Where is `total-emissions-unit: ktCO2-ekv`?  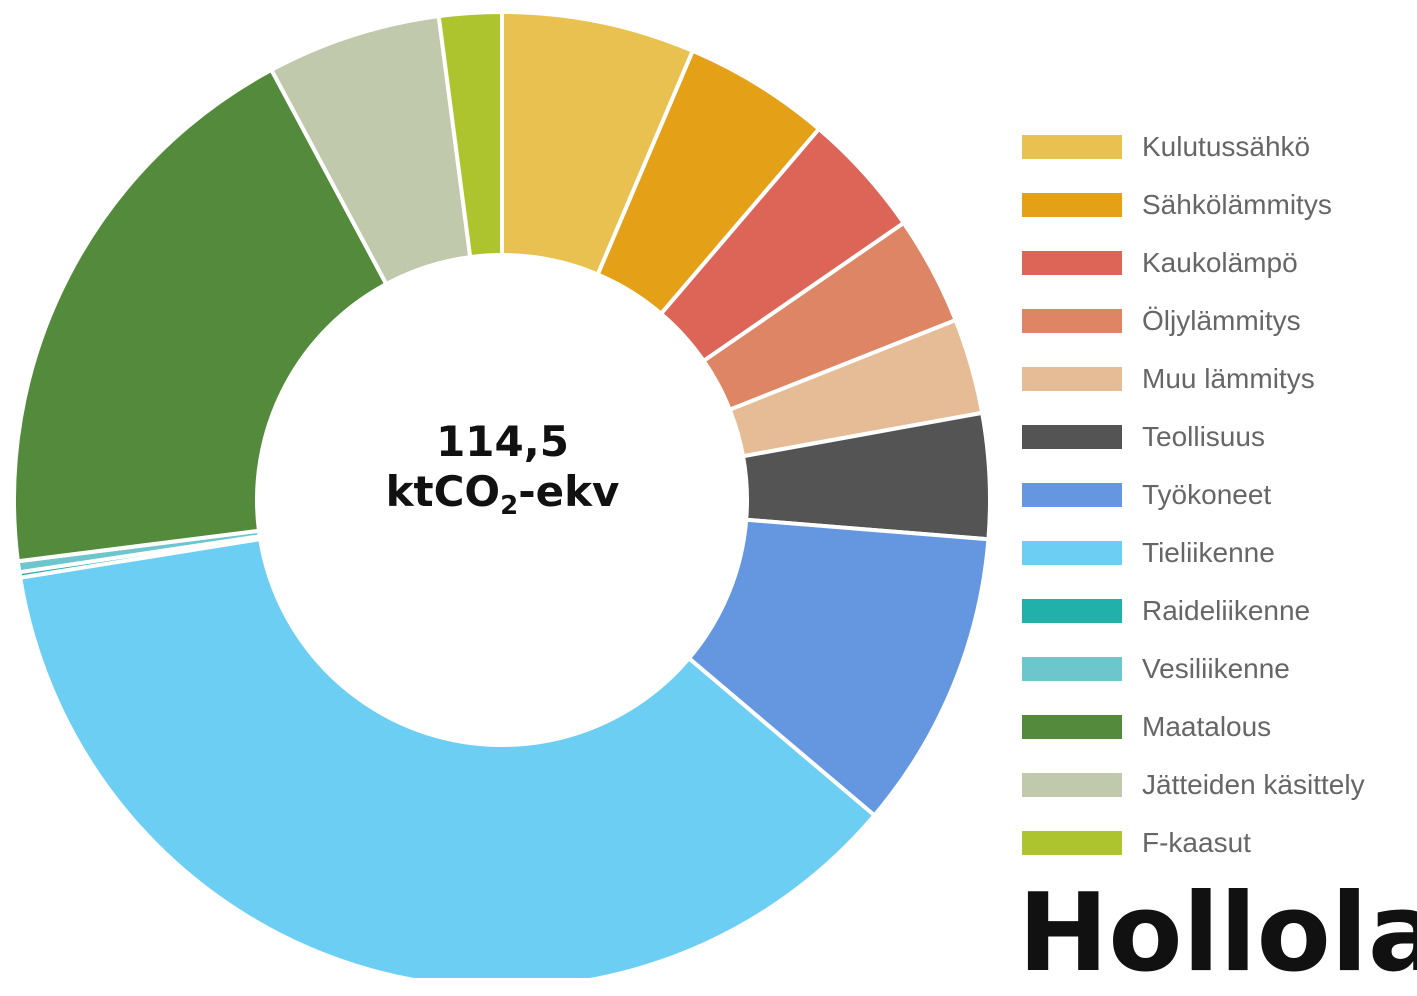
total-emissions-unit: ktCO2-ekv is located at coordinates (502, 494).